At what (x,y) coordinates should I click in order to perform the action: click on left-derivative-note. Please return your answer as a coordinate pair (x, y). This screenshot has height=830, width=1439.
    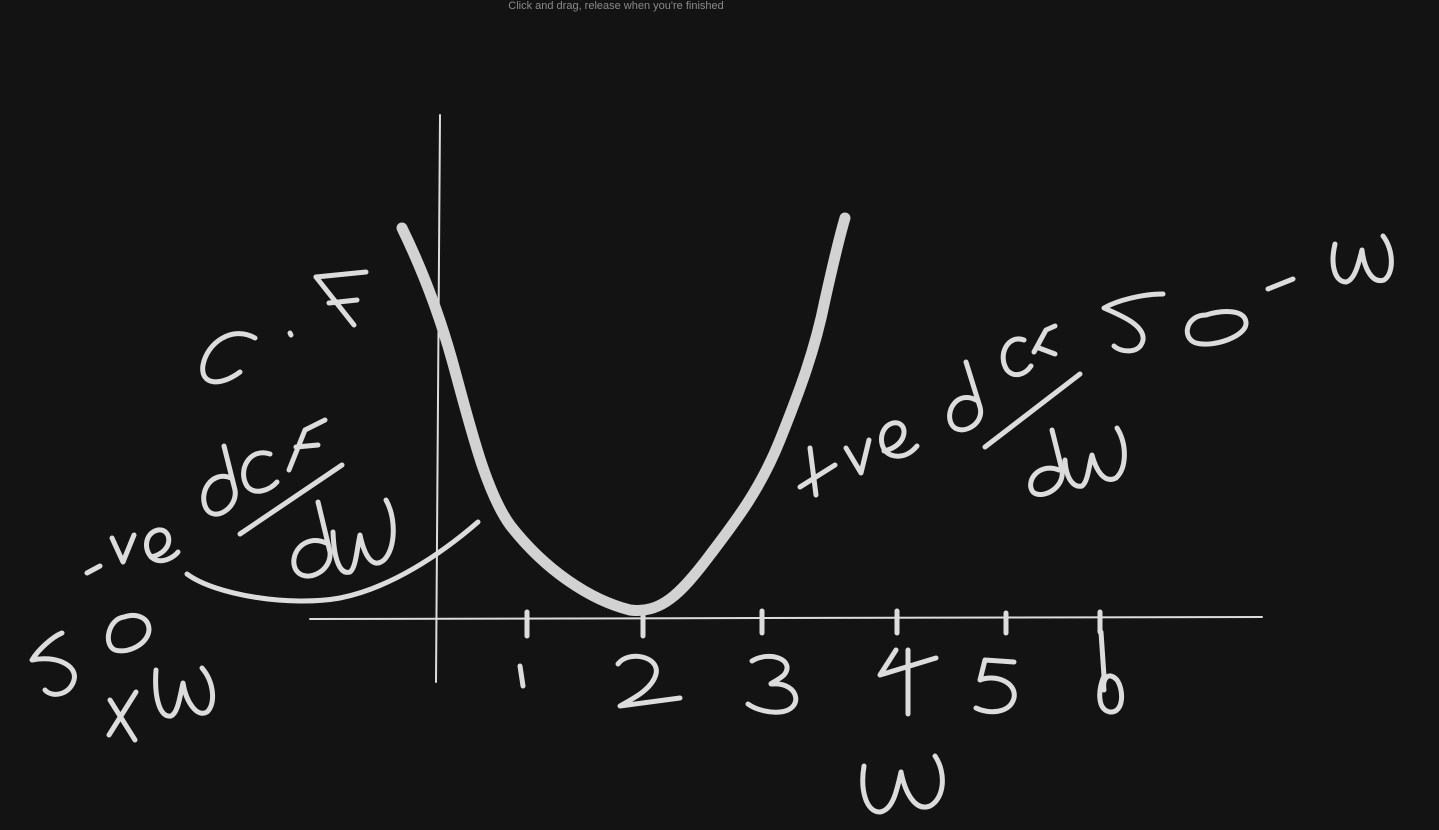
    Looking at the image, I should click on (240, 498).